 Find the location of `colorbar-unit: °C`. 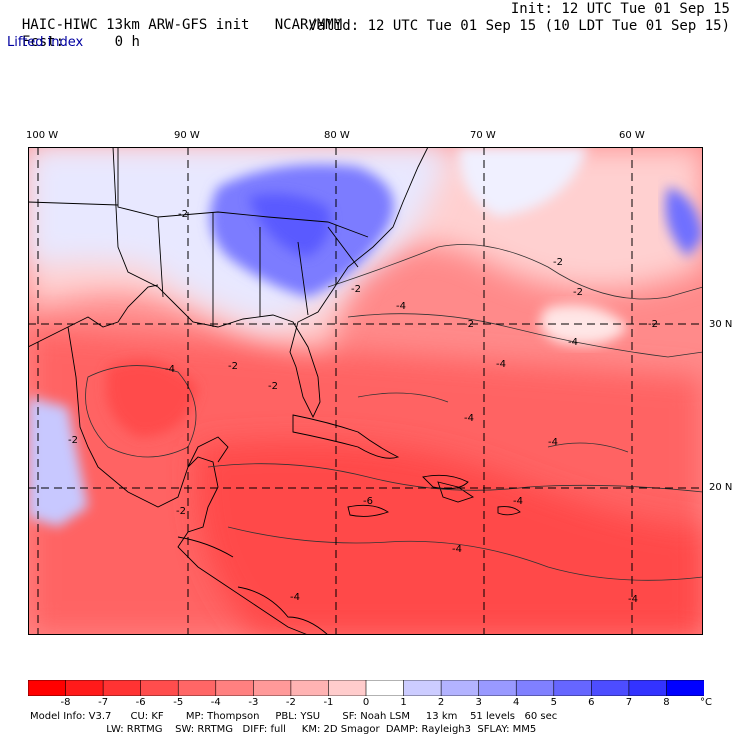

colorbar-unit: °C is located at coordinates (706, 702).